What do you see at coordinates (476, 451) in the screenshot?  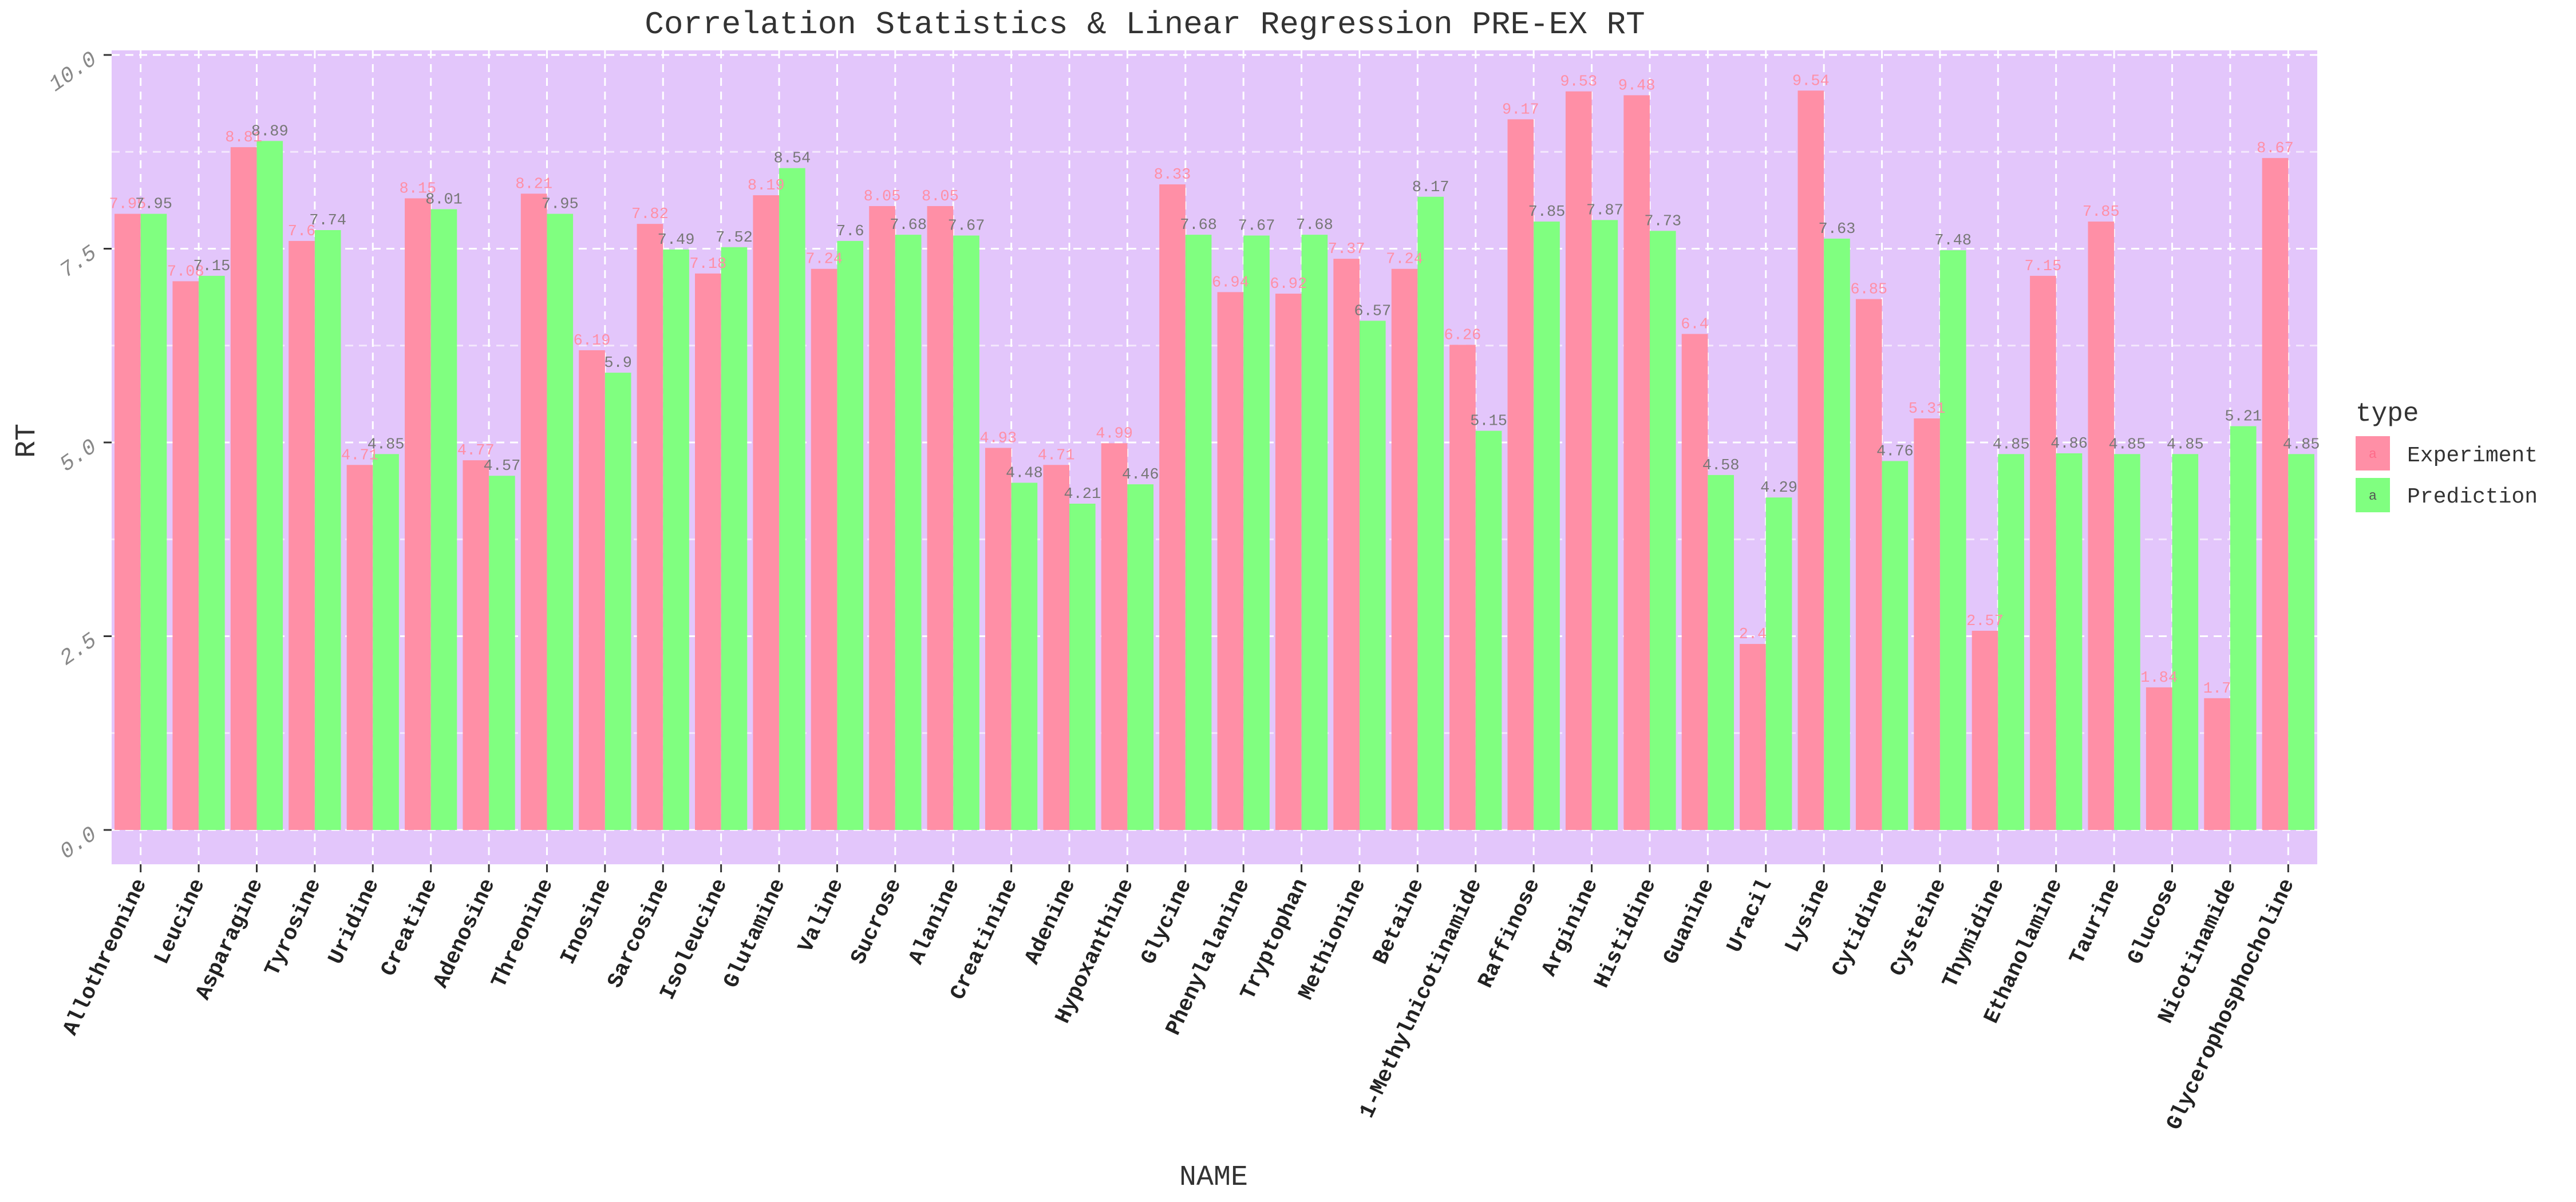 I see `value-label-experiment: 4.77` at bounding box center [476, 451].